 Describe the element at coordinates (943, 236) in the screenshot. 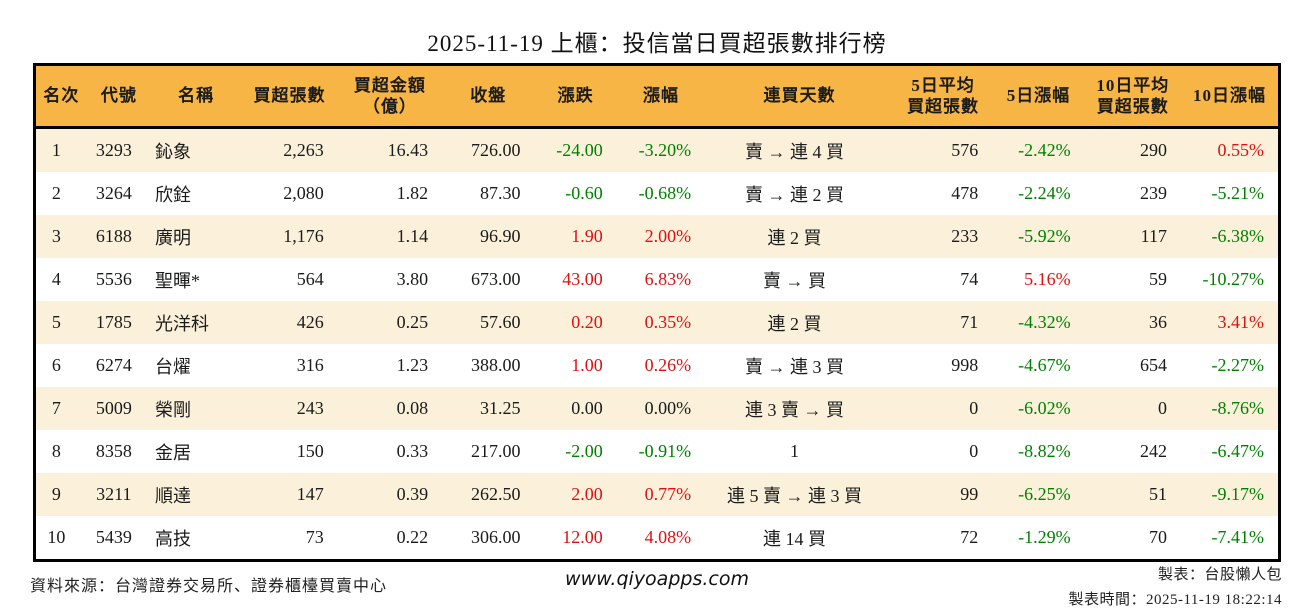

I see `cell-avg5: 233` at that location.